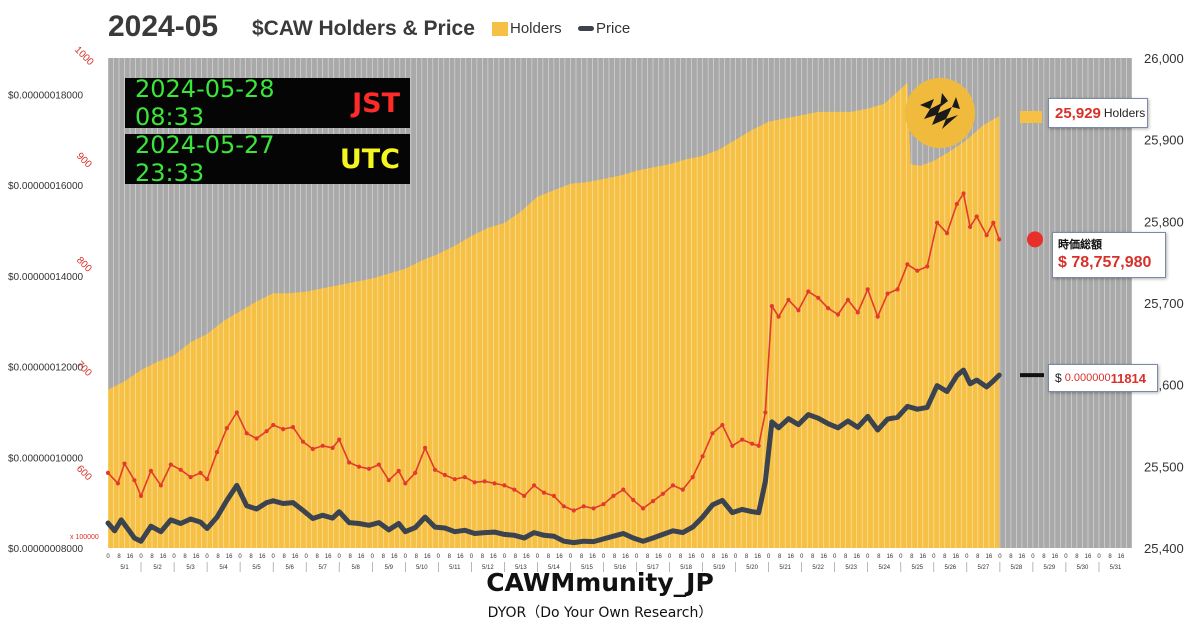  Describe the element at coordinates (46, 277) in the screenshot. I see `price-tick-label: $0.00000014000` at that location.